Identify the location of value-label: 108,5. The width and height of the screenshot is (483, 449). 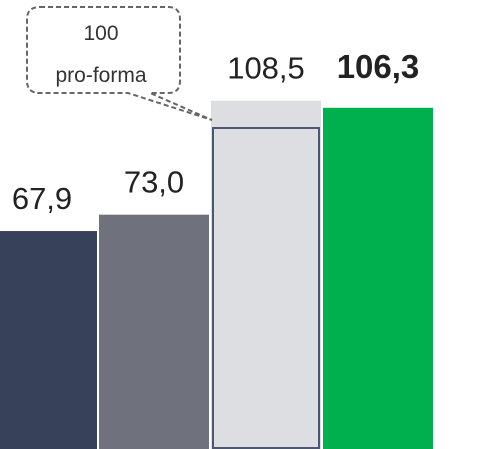
(266, 68).